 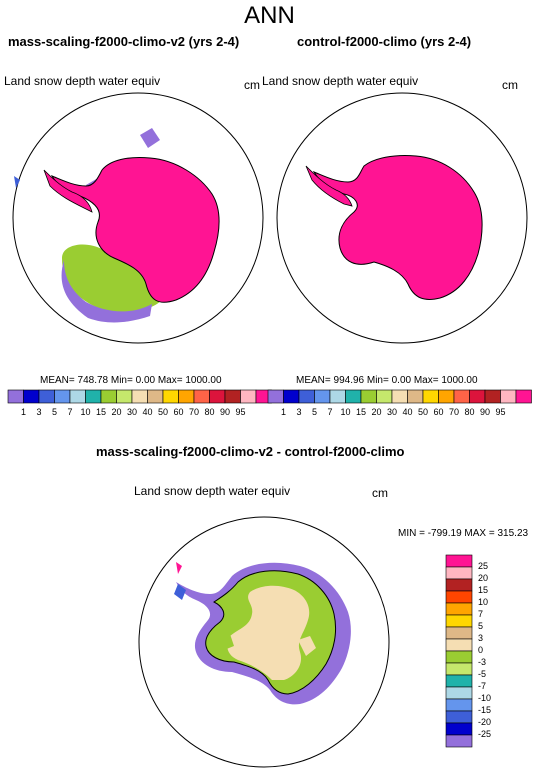 What do you see at coordinates (453, 412) in the screenshot?
I see `right-colorbar-label: 70` at bounding box center [453, 412].